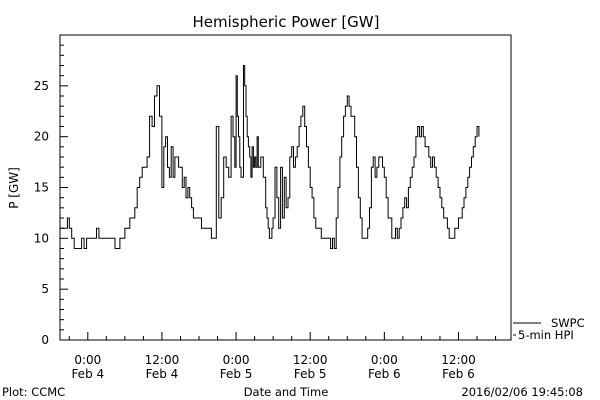  What do you see at coordinates (546, 335) in the screenshot?
I see `legend-line2: 5-min HPI` at bounding box center [546, 335].